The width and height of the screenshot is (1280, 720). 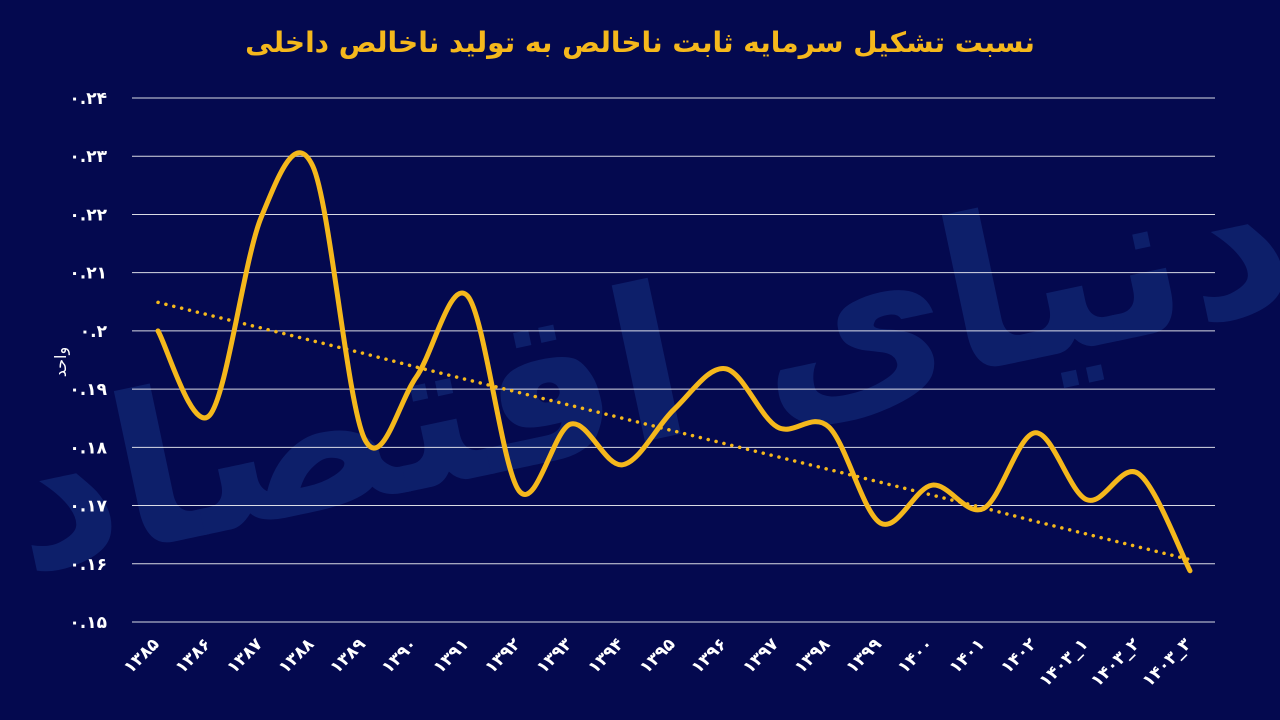 What do you see at coordinates (88, 361) in the screenshot?
I see `y-axis-ticks: ۰.۱۵ ۰.۱۶ ۰.۱۷ ۰.۱۸ ۰.۱۹ ۰.۲ ۰.۲۱ ۰.۲۲ ۰.۲۳ ۰.۲۴` at bounding box center [88, 361].